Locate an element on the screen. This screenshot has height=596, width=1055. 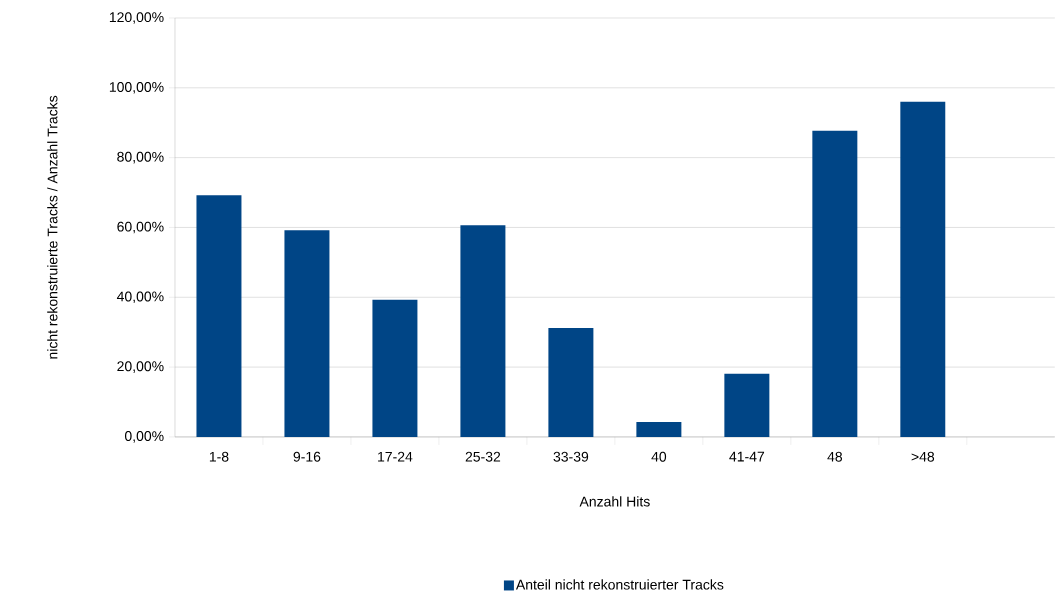
x-tick-label: 17-24 is located at coordinates (395, 456).